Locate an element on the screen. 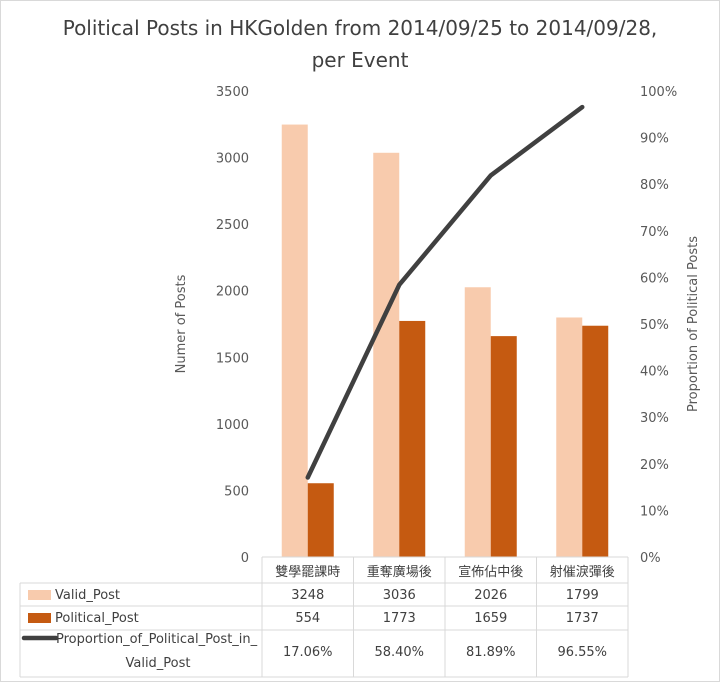 The width and height of the screenshot is (720, 682). table-cell-value: 58.40% is located at coordinates (399, 652).